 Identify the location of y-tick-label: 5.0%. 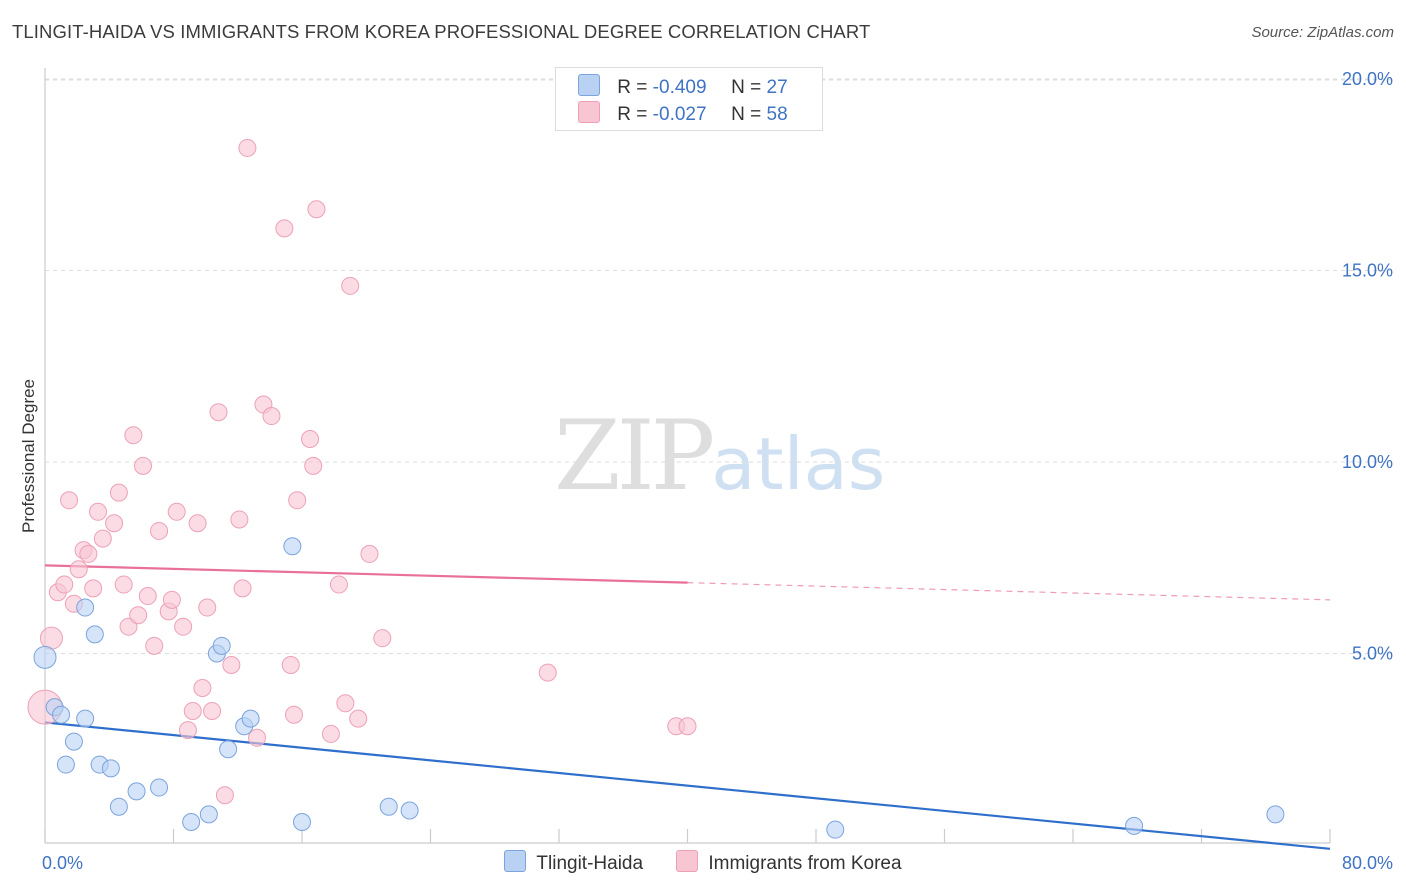
(1372, 654).